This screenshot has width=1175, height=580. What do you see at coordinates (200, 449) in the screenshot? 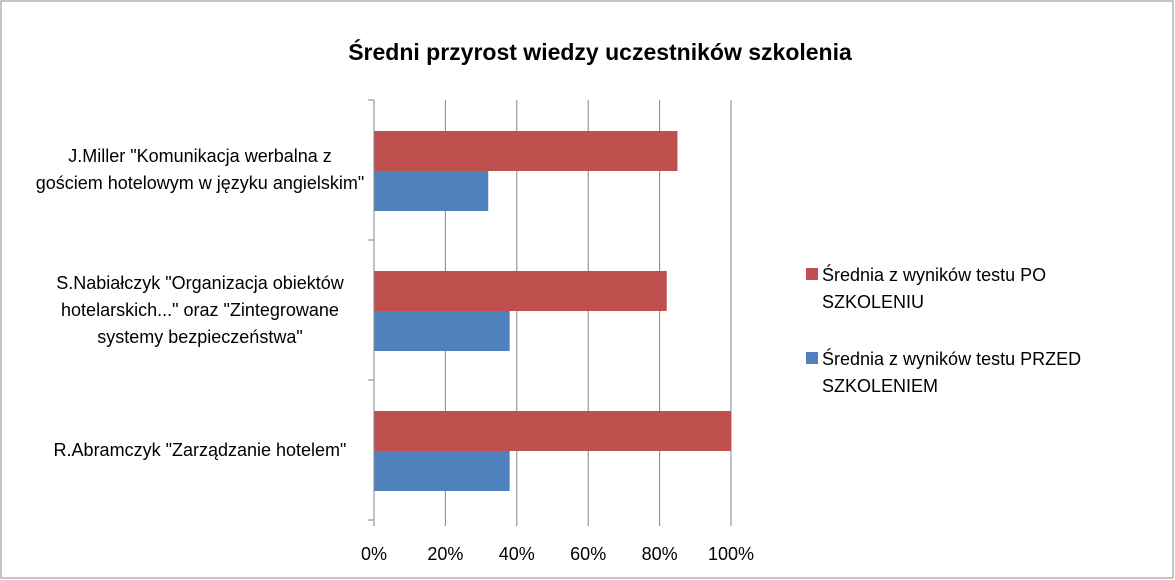
I see `category-label: R.Abramczyk "Zarządzanie hotelem"` at bounding box center [200, 449].